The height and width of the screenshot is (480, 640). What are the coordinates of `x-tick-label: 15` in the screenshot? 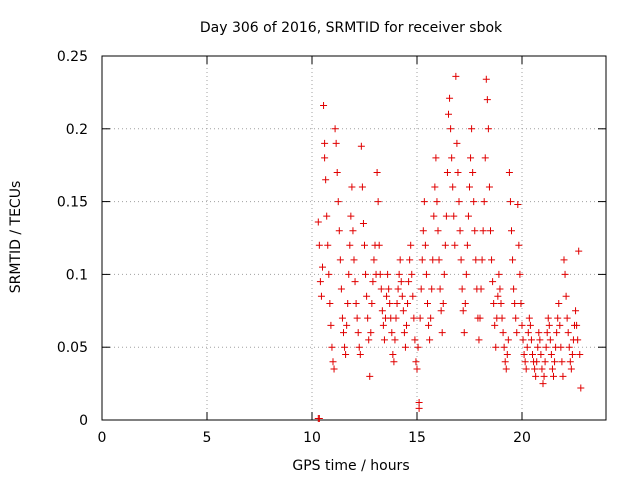 It's located at (417, 438).